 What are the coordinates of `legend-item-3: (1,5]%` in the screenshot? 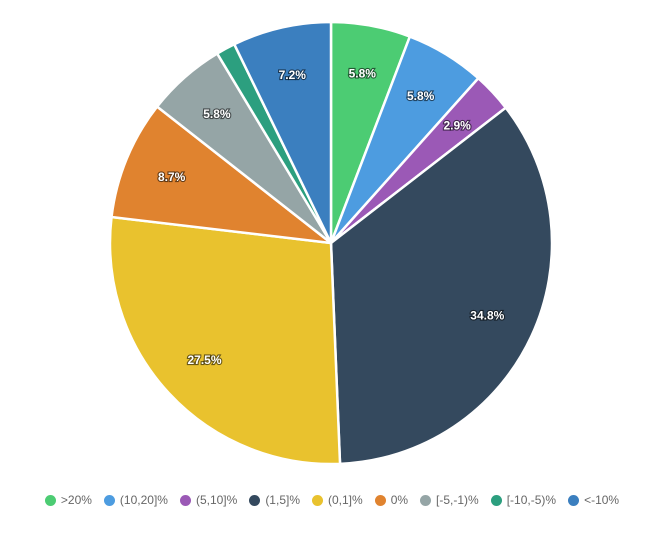 It's located at (274, 500).